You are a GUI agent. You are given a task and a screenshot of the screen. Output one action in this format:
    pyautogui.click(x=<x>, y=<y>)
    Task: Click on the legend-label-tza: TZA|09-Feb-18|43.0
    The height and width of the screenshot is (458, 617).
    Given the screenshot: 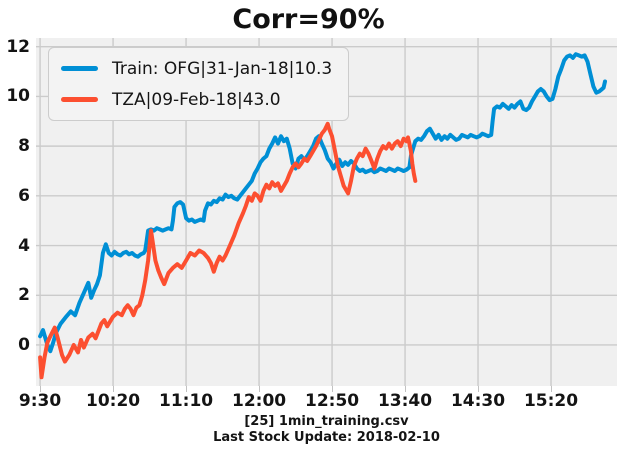 What is the action you would take?
    pyautogui.click(x=196, y=99)
    